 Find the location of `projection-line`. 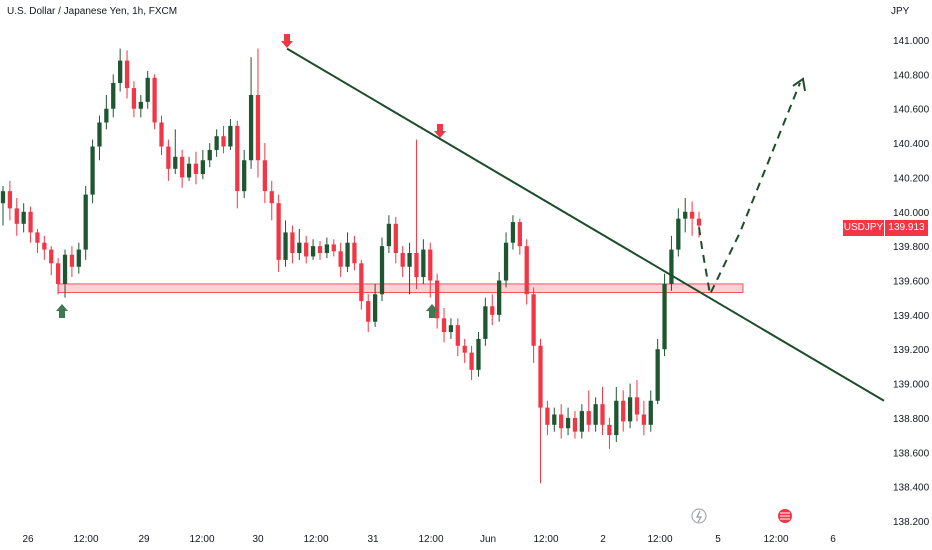

projection-line is located at coordinates (749, 190).